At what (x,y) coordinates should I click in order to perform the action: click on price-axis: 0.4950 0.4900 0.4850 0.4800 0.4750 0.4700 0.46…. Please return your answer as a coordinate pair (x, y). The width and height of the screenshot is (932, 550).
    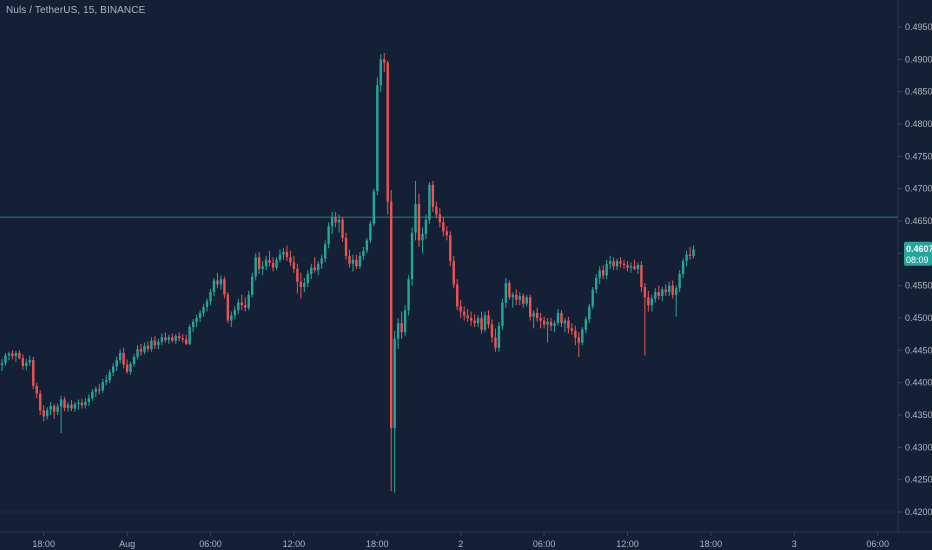
    Looking at the image, I should click on (914, 266).